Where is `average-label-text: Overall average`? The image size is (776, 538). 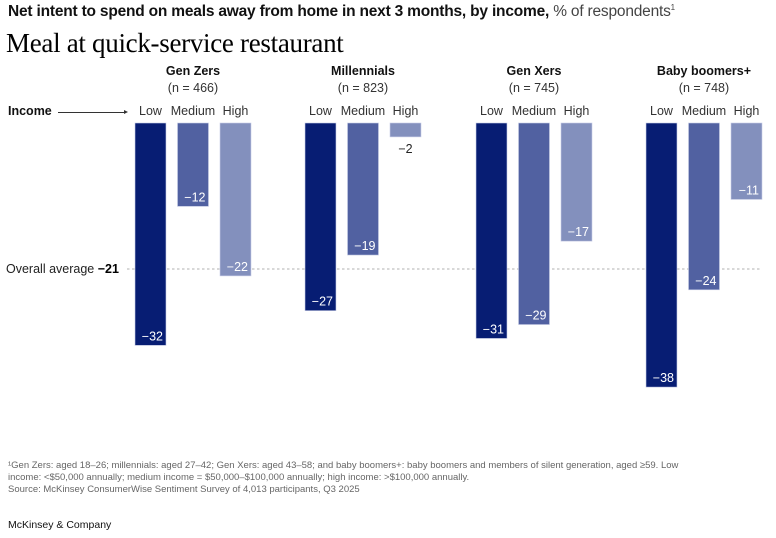
average-label-text: Overall average is located at coordinates (50, 269).